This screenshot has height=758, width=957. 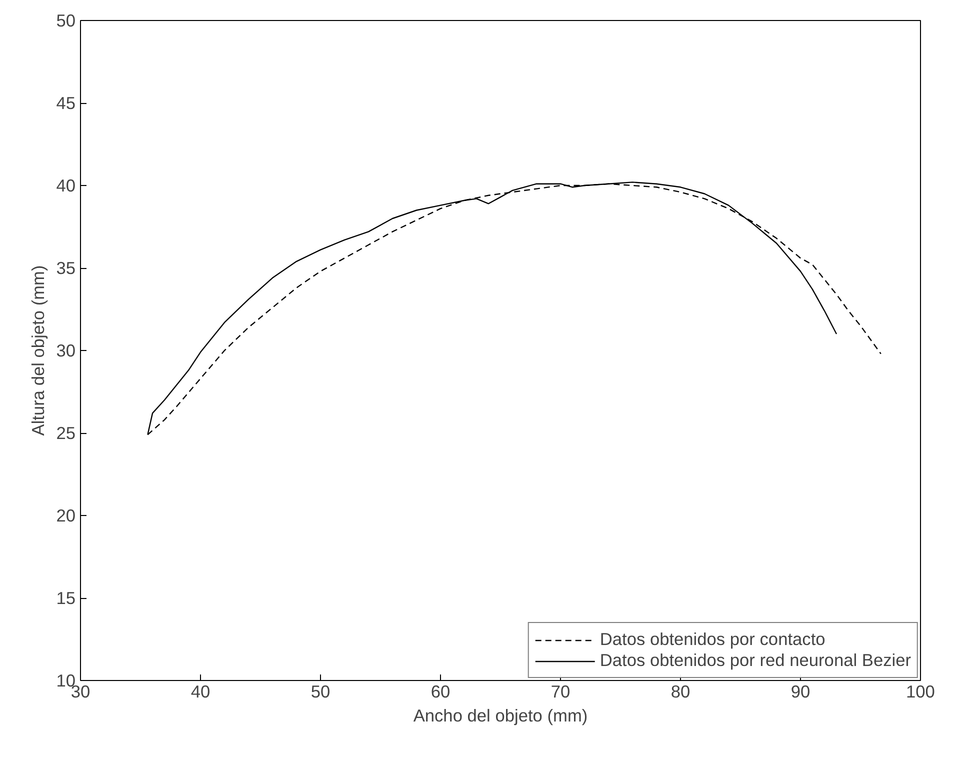 What do you see at coordinates (66, 268) in the screenshot?
I see `y-tick-label: 35` at bounding box center [66, 268].